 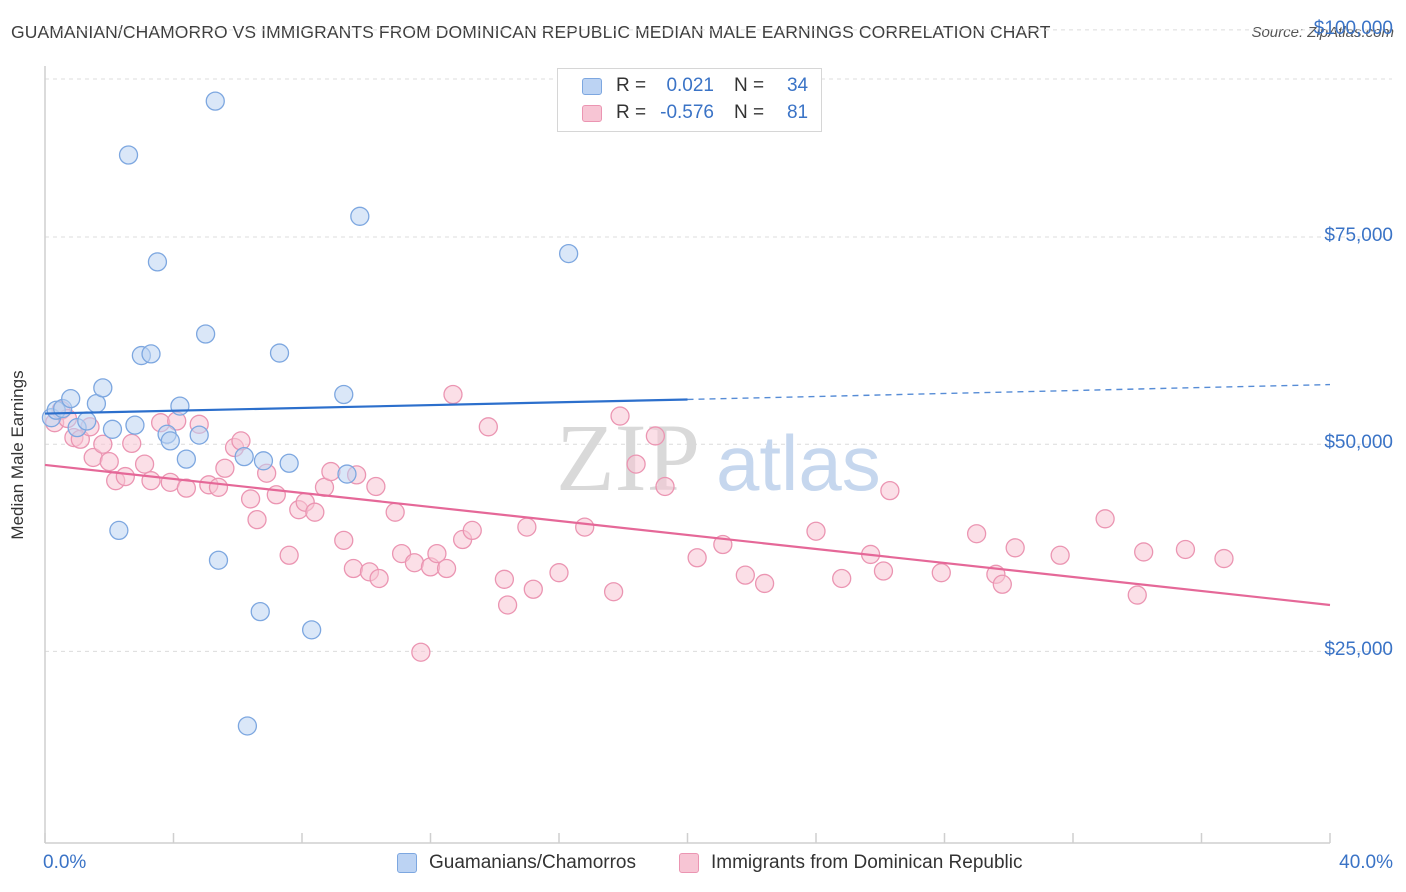 I want to click on legend-n-value: 34, so click(x=797, y=85).